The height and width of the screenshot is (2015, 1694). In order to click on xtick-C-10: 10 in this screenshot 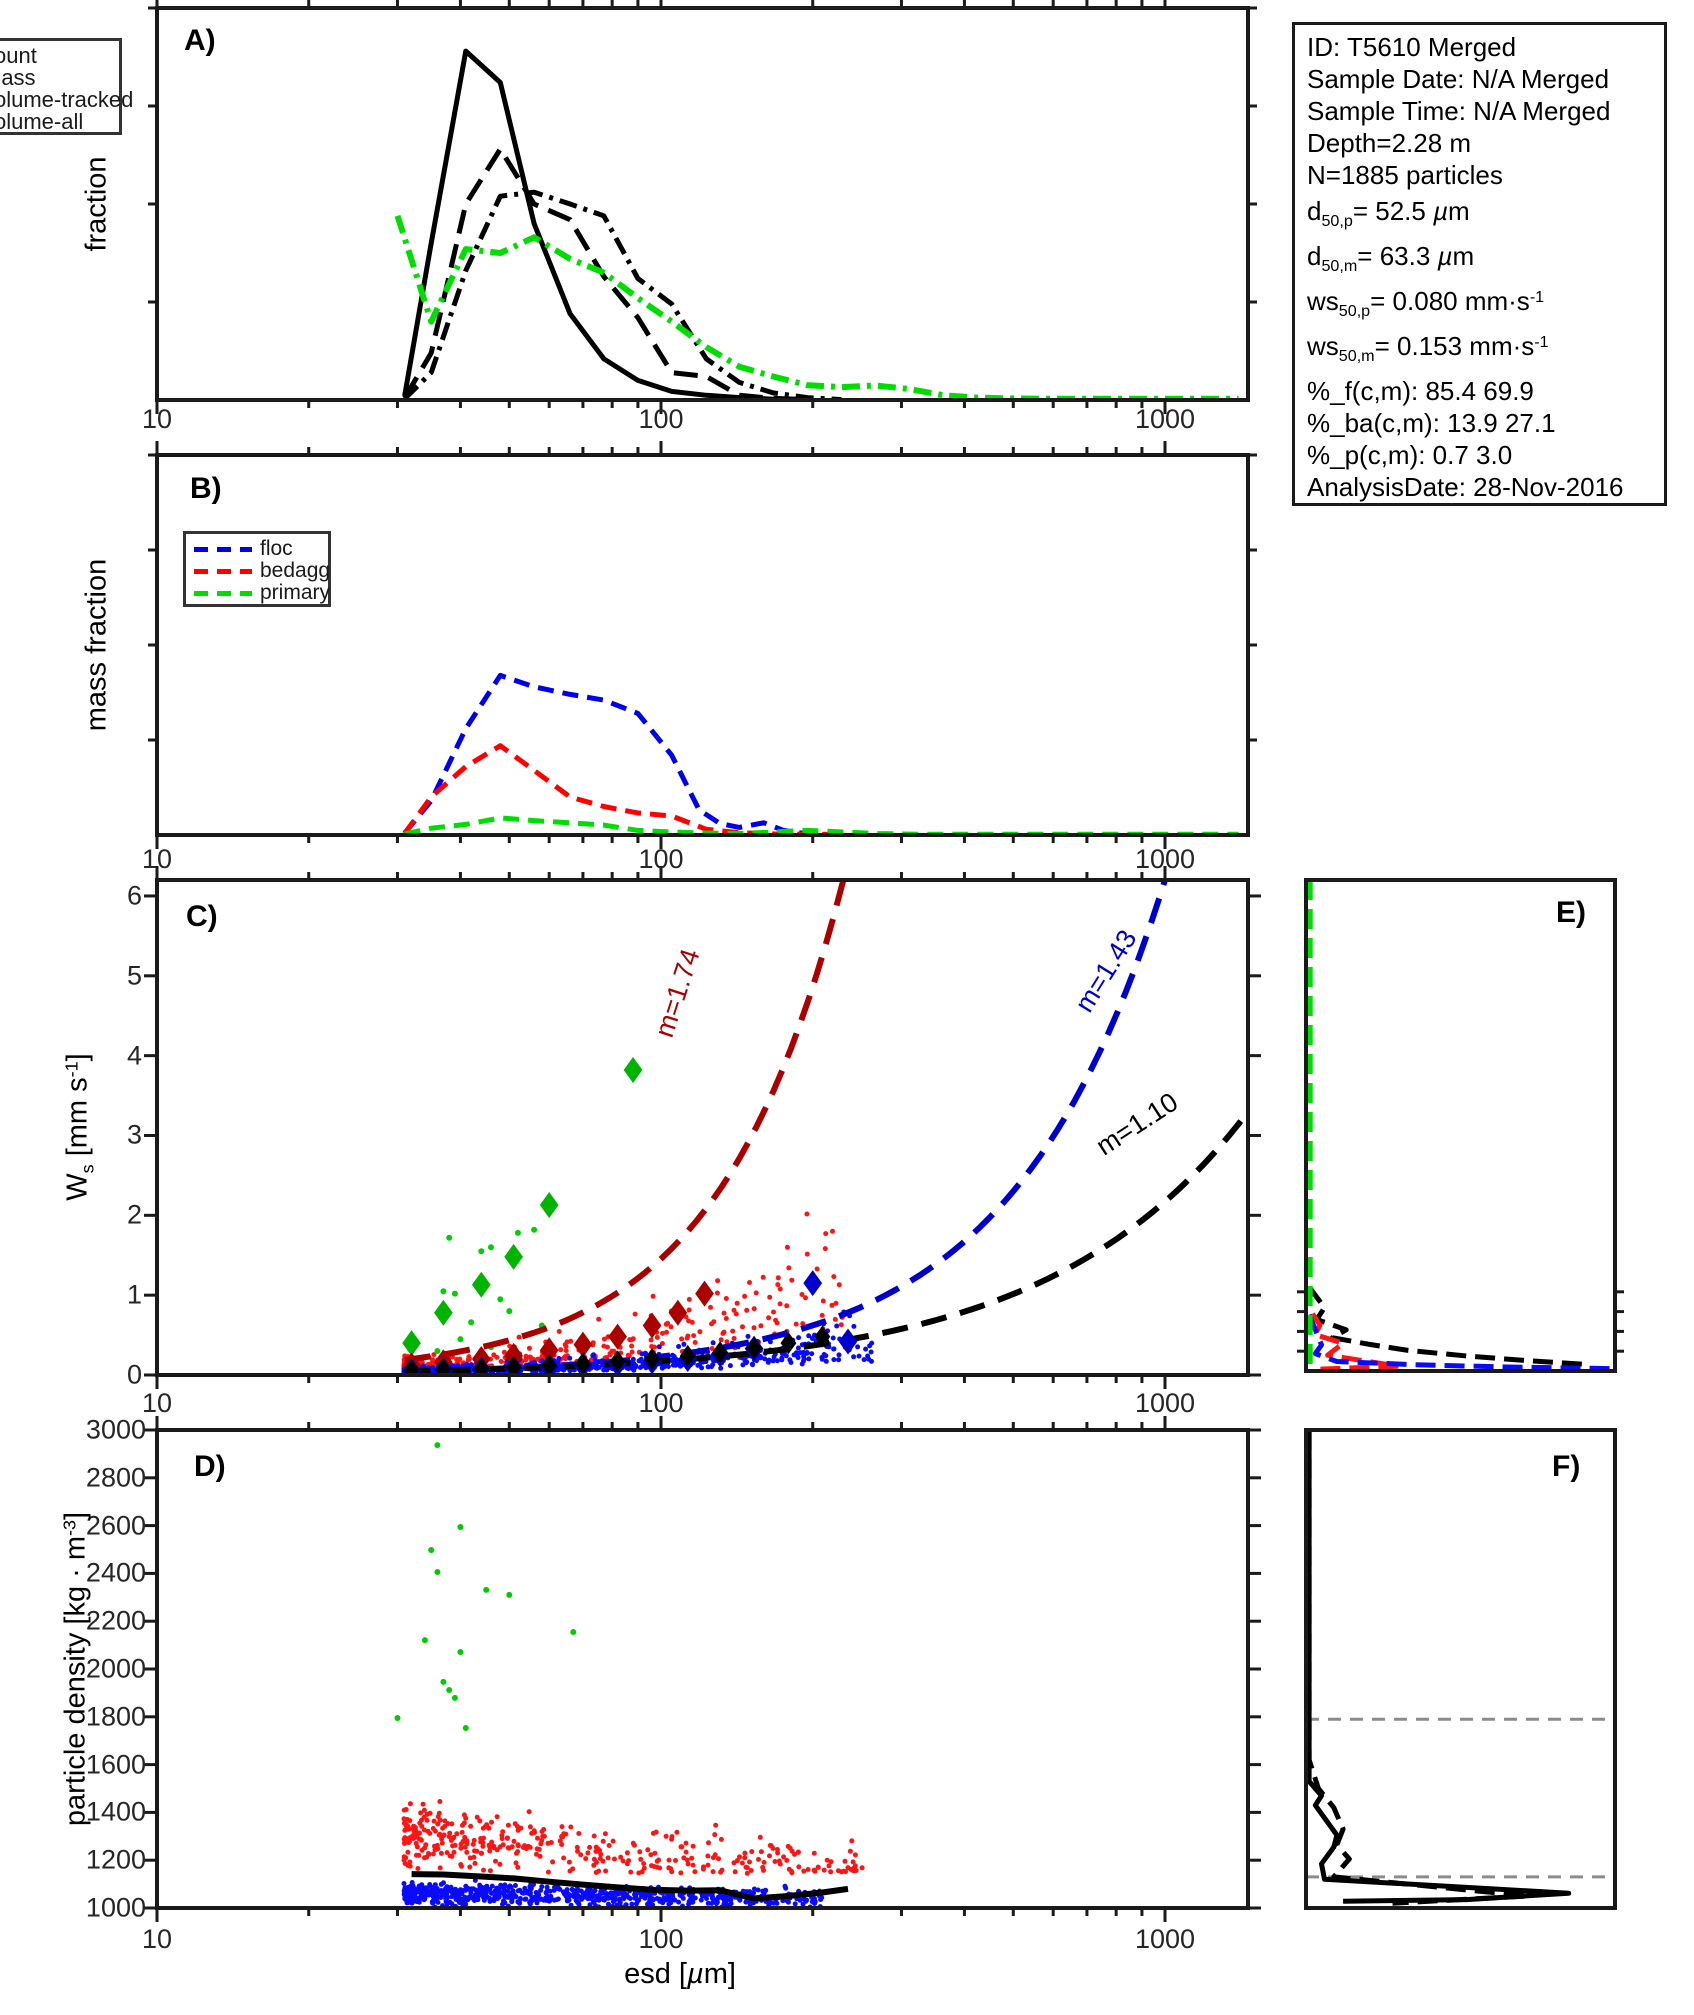, I will do `click(157, 1403)`.